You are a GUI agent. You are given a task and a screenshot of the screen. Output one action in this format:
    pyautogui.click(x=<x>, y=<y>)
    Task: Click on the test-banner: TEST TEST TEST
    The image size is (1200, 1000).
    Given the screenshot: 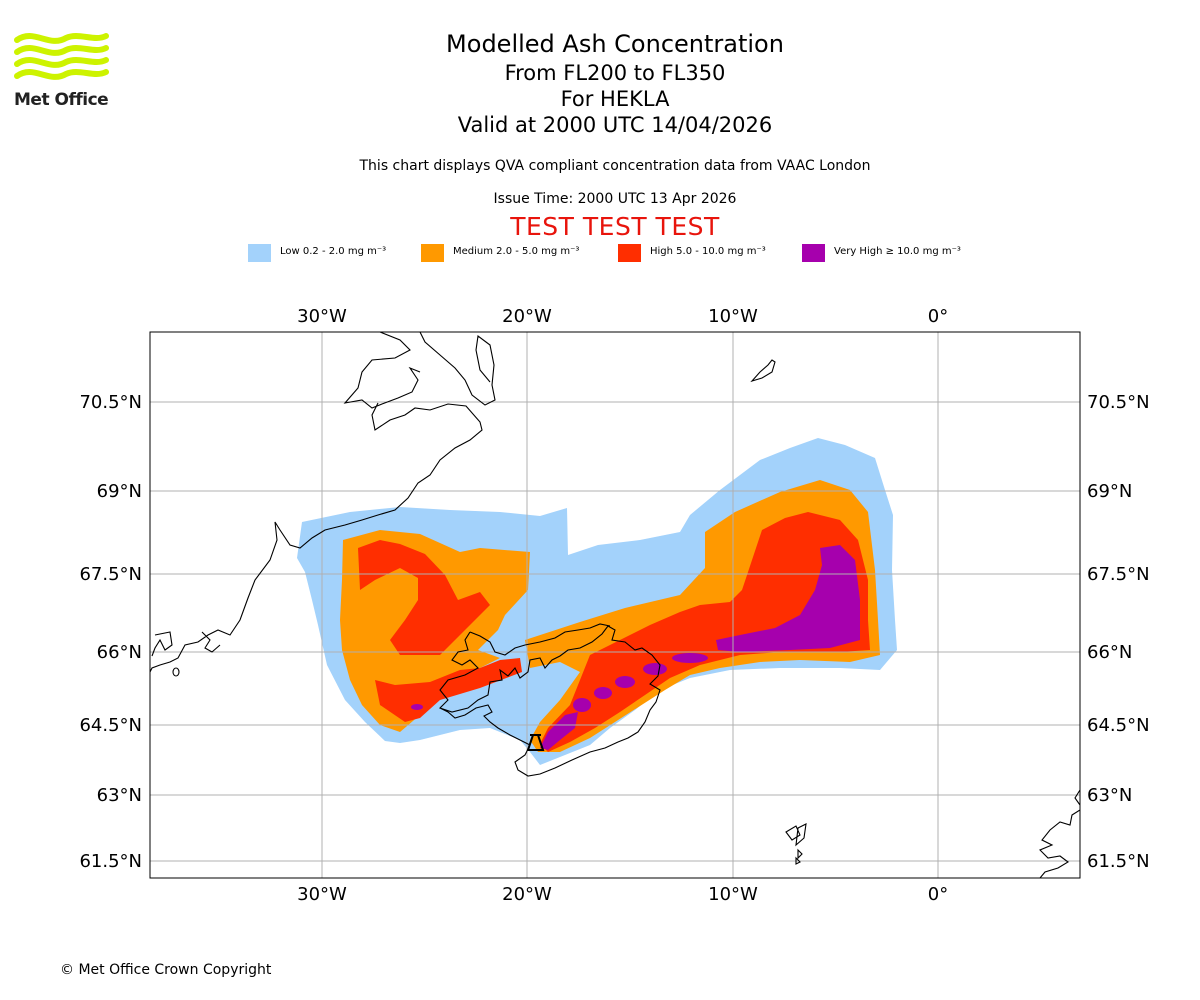 What is the action you would take?
    pyautogui.click(x=615, y=226)
    